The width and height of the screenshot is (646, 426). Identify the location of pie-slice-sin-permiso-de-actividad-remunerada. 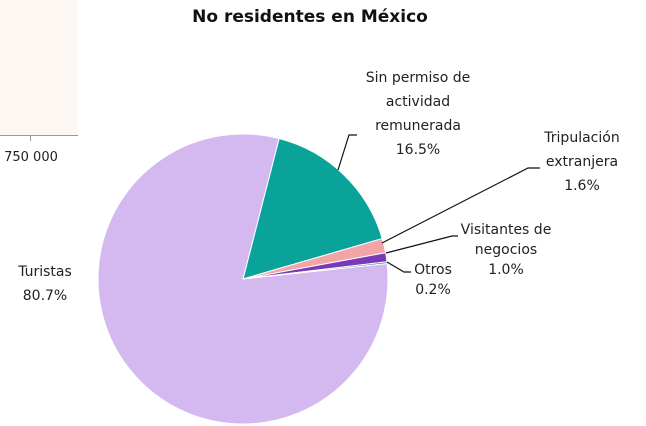
(312, 208).